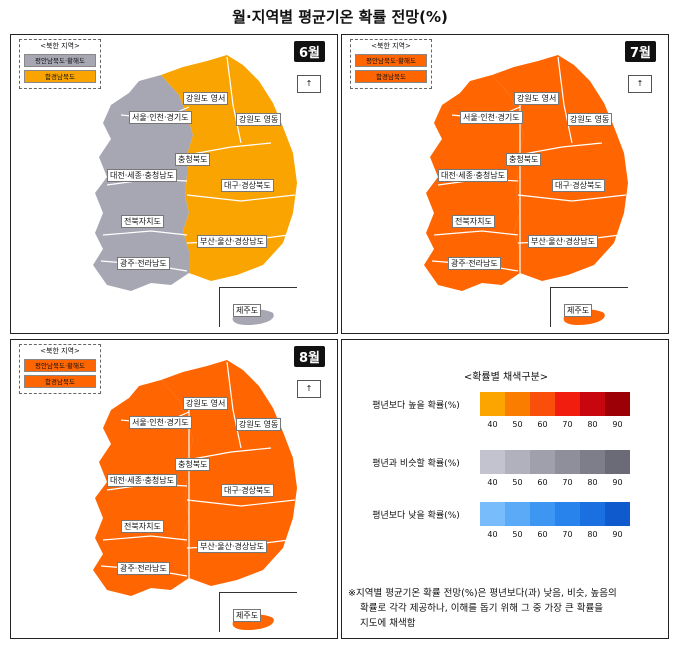 The image size is (680, 649). I want to click on legend-category-below: 평년보다 낮을 확률(%), so click(416, 516).